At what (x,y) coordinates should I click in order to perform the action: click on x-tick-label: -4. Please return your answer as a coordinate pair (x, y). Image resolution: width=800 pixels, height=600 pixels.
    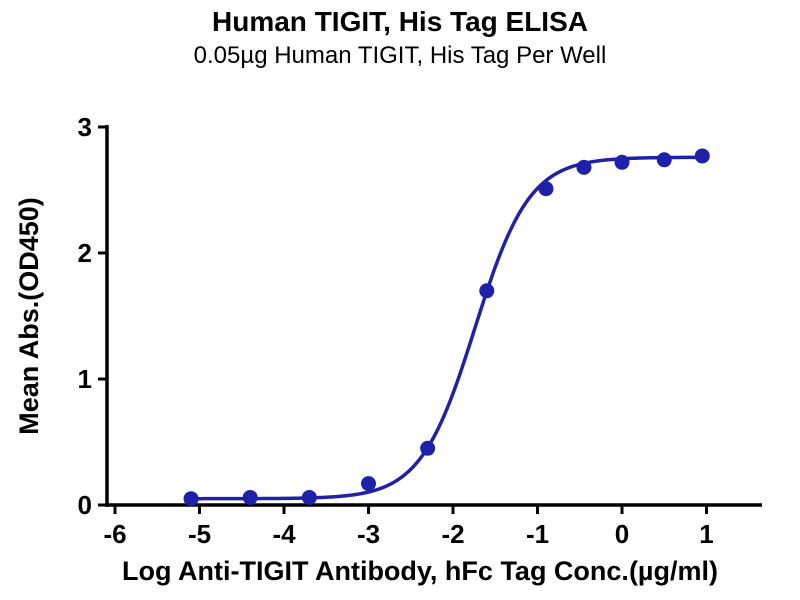
    Looking at the image, I should click on (284, 534).